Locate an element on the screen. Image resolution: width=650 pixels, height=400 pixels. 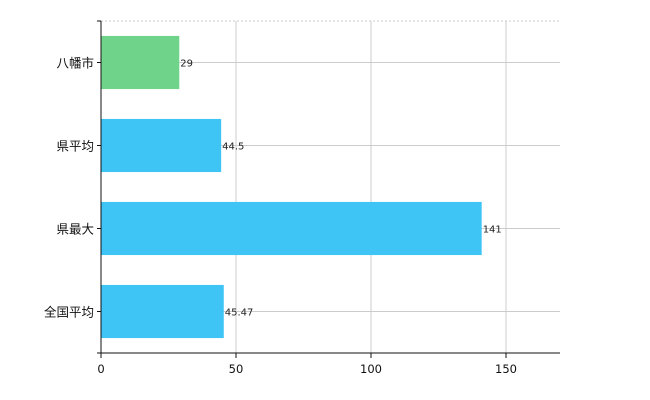
x-tick-label: 100 is located at coordinates (371, 369).